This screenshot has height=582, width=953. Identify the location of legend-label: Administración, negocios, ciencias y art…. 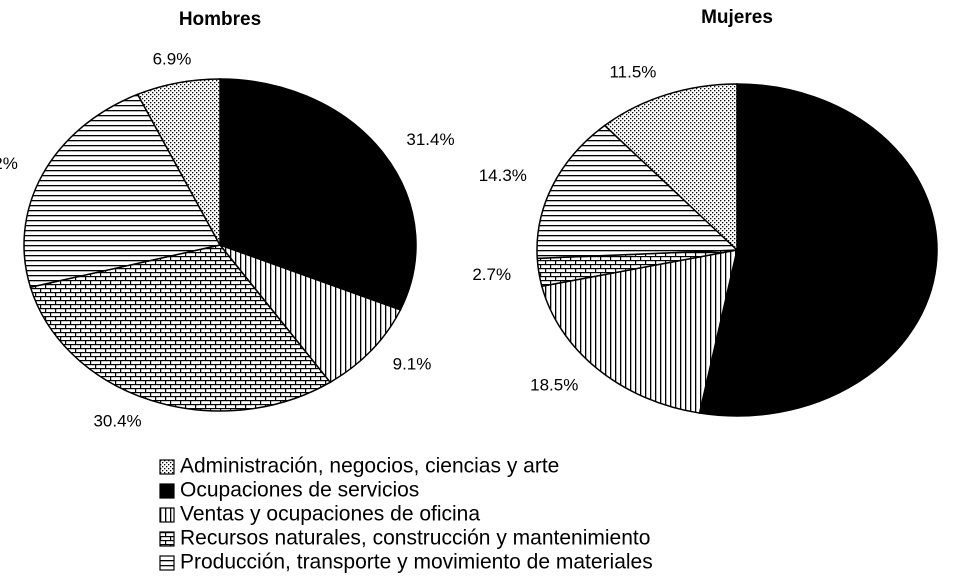
(369, 466).